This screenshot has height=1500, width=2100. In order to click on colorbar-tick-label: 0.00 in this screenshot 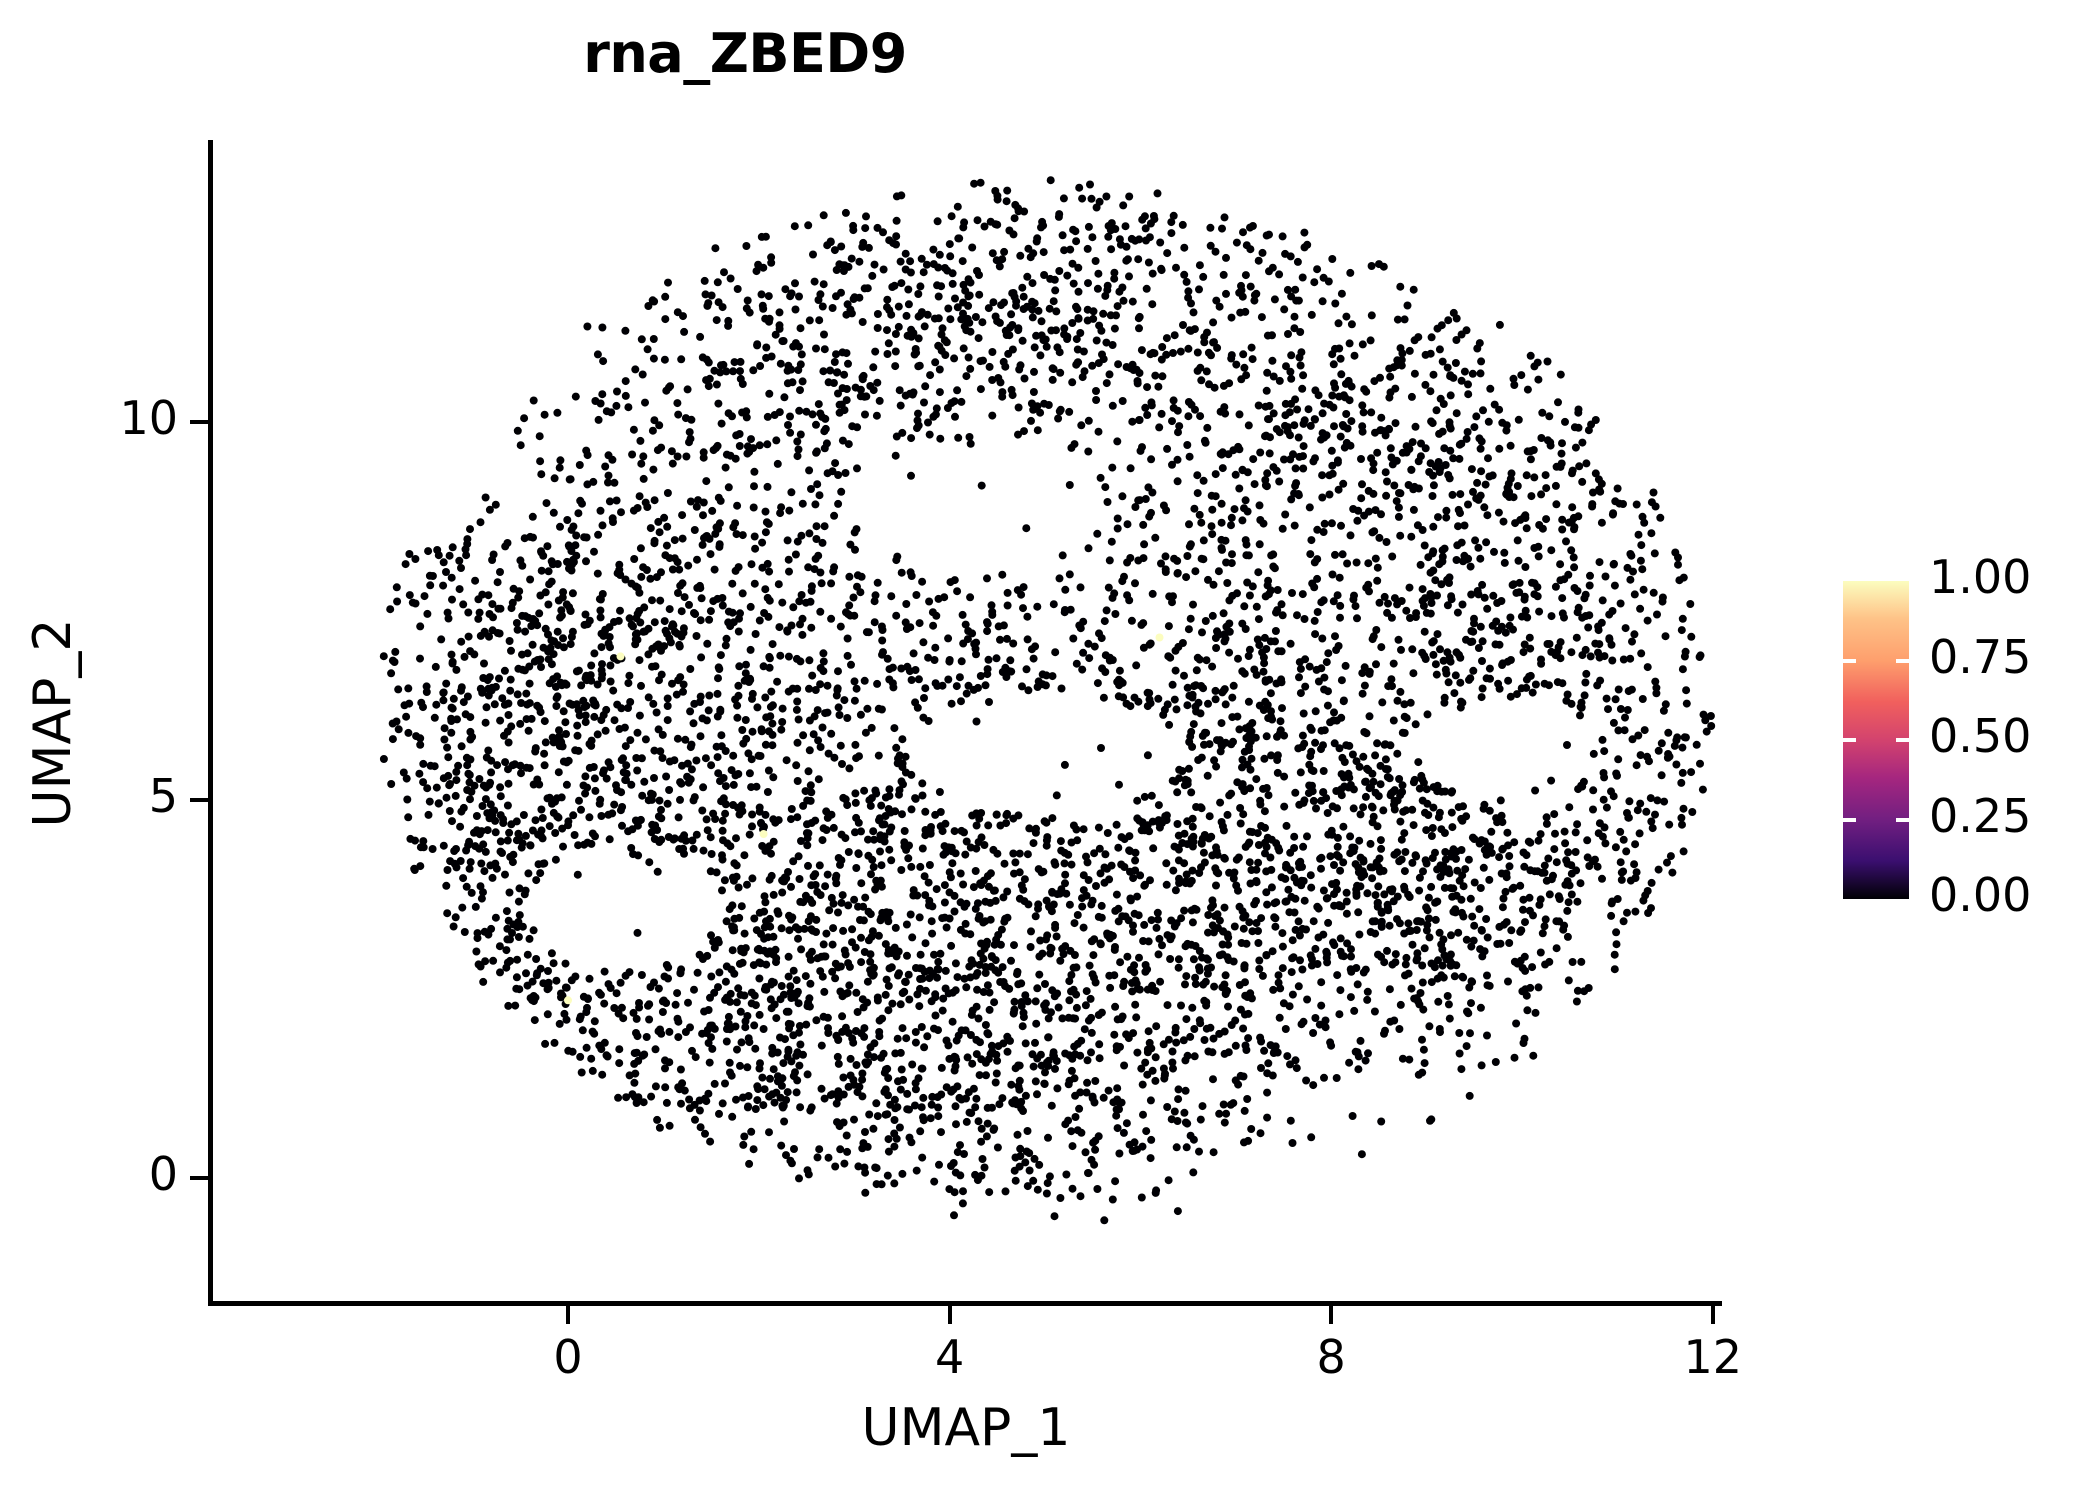, I will do `click(1980, 895)`.